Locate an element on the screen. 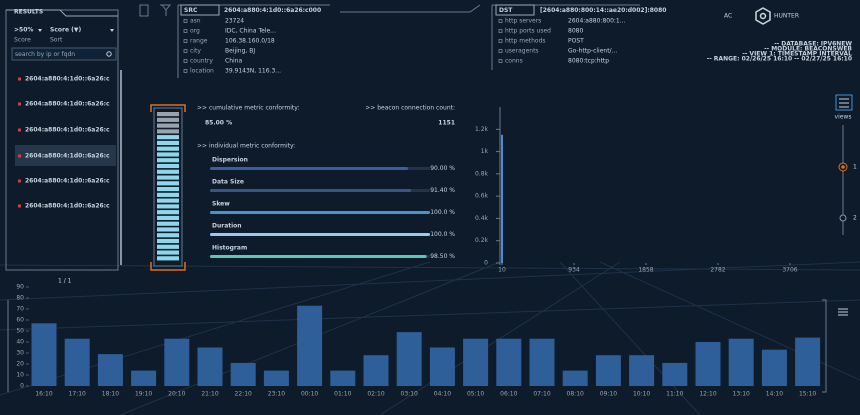  histogram-bar is located at coordinates (502, 198).